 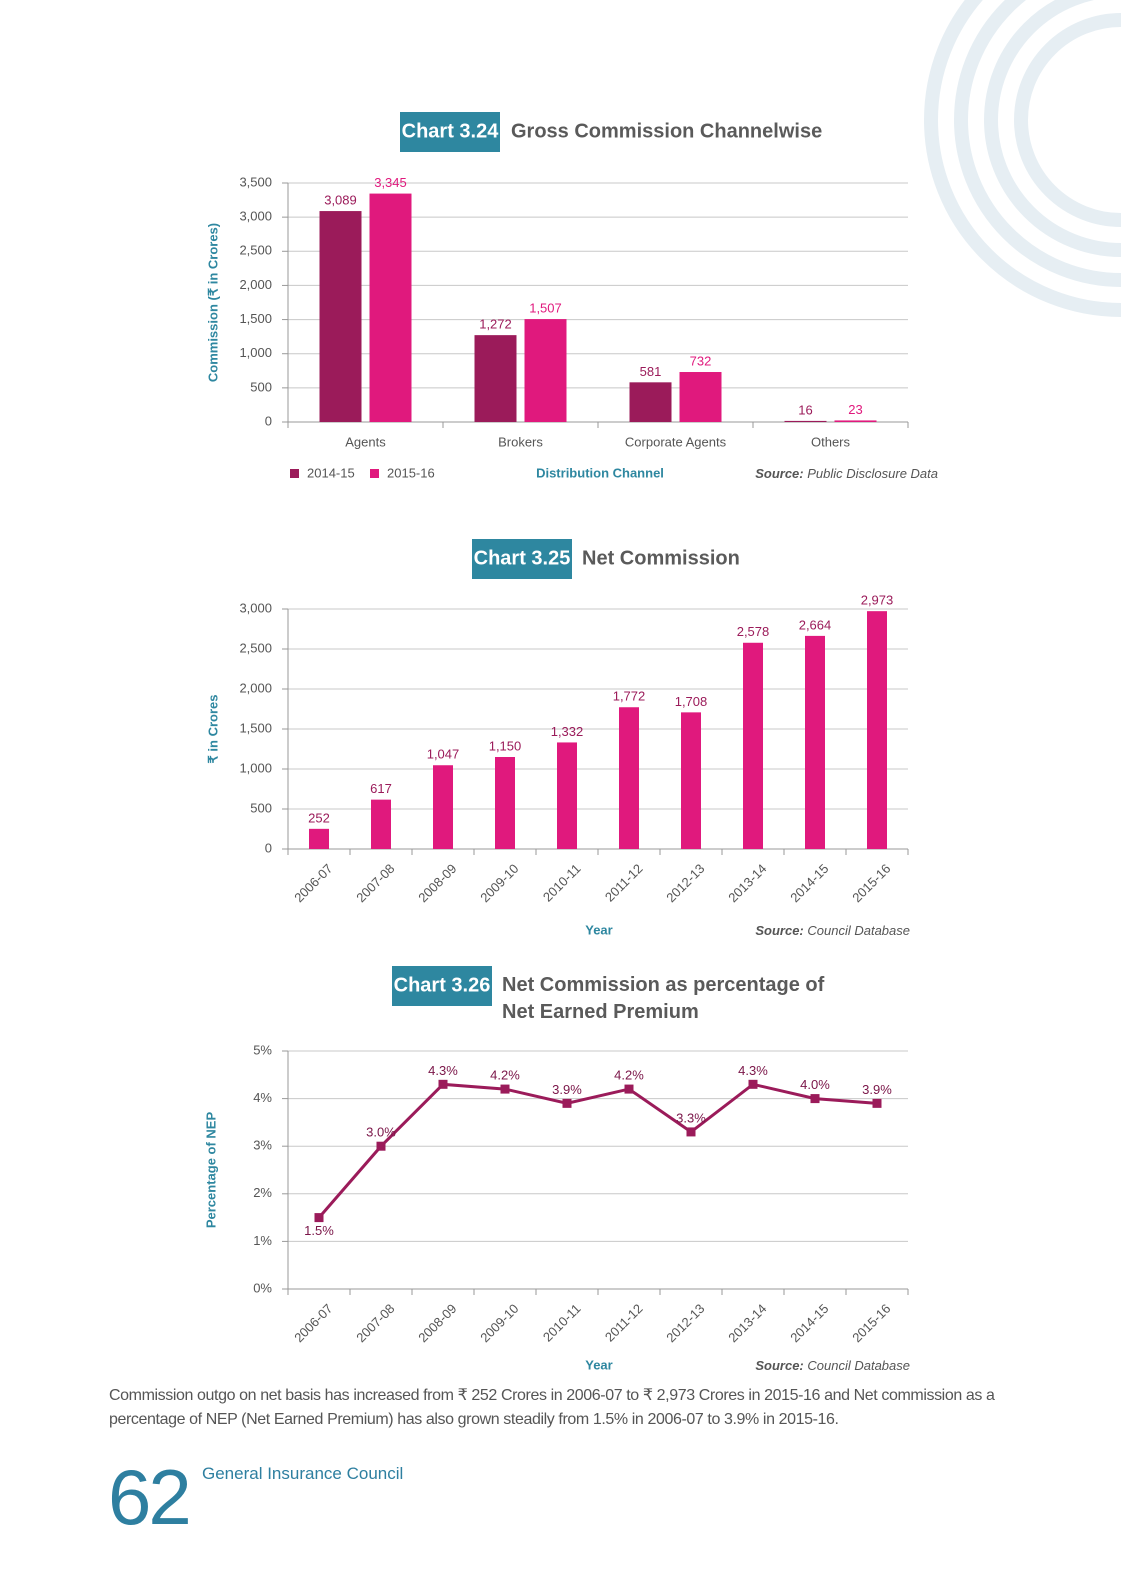 I want to click on data-label: 23, so click(x=855, y=409).